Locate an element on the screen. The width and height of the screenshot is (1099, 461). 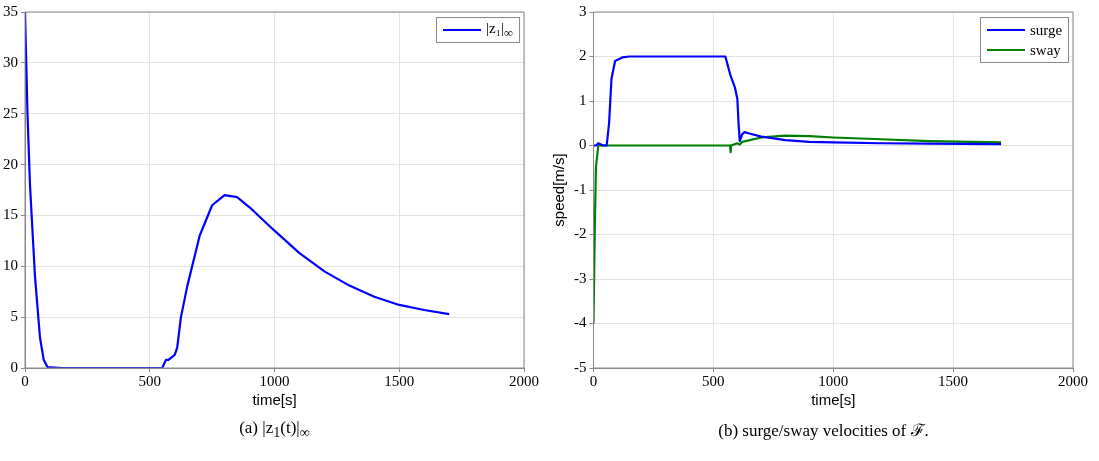
y-tick-label: 35 is located at coordinates (10, 10).